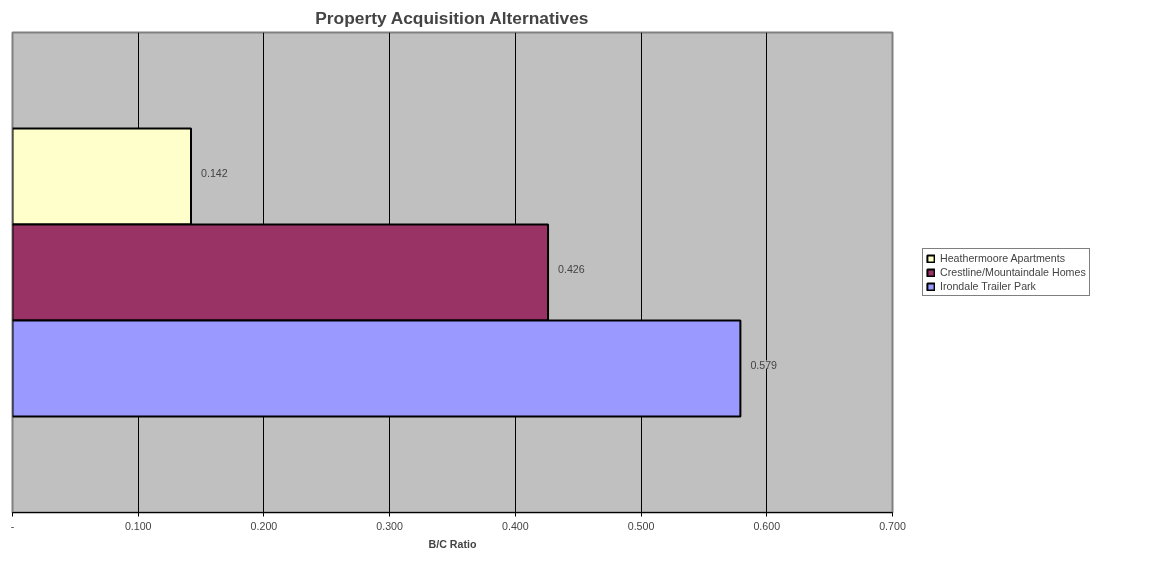  I want to click on legend-label: Heathermoore Apartments, so click(1002, 258).